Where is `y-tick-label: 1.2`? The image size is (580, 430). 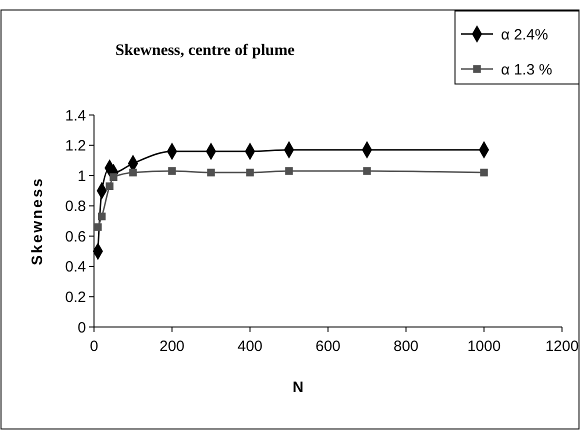
y-tick-label: 1.2 is located at coordinates (75, 146).